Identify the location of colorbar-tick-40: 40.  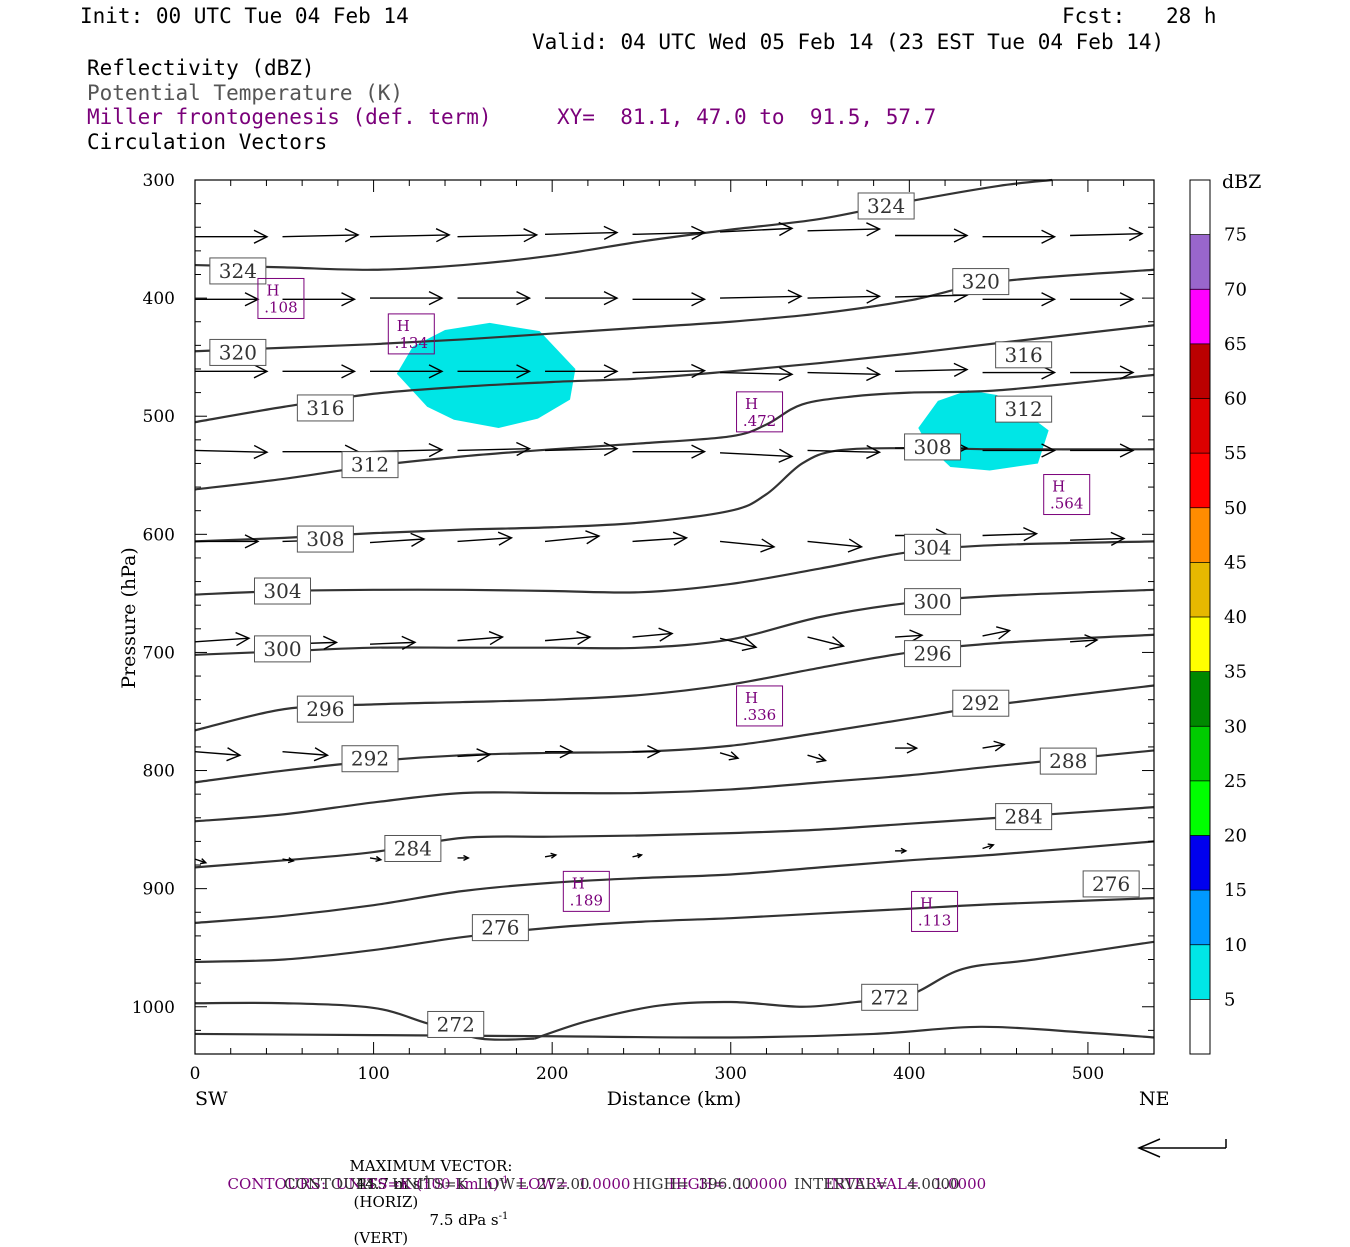
(1235, 617).